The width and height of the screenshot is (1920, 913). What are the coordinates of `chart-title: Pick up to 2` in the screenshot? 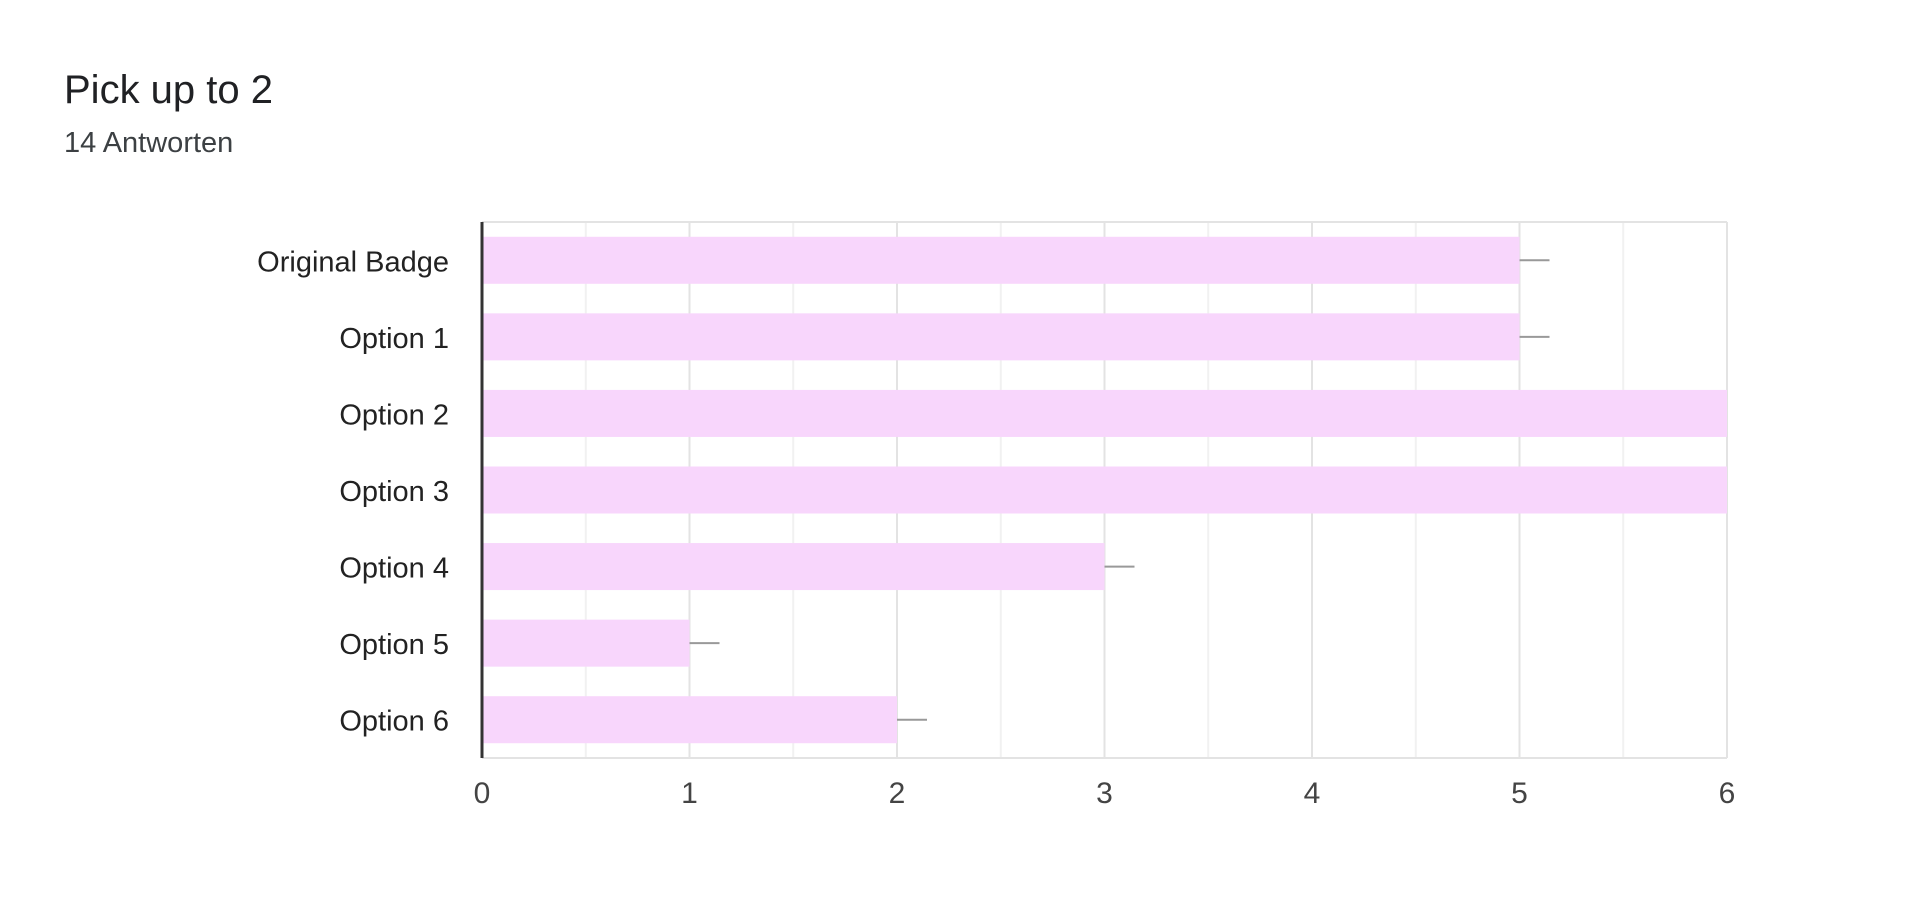 It's located at (169, 90).